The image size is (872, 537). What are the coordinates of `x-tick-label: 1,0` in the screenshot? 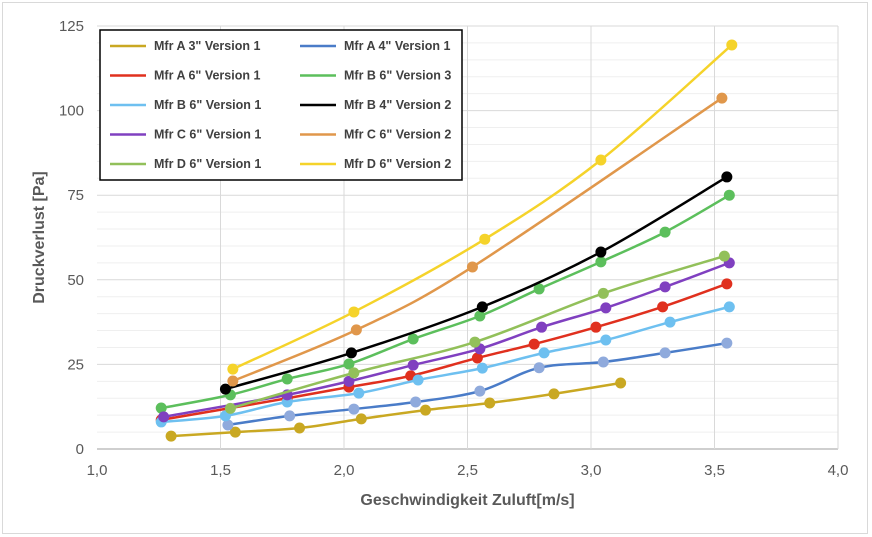 It's located at (97, 470).